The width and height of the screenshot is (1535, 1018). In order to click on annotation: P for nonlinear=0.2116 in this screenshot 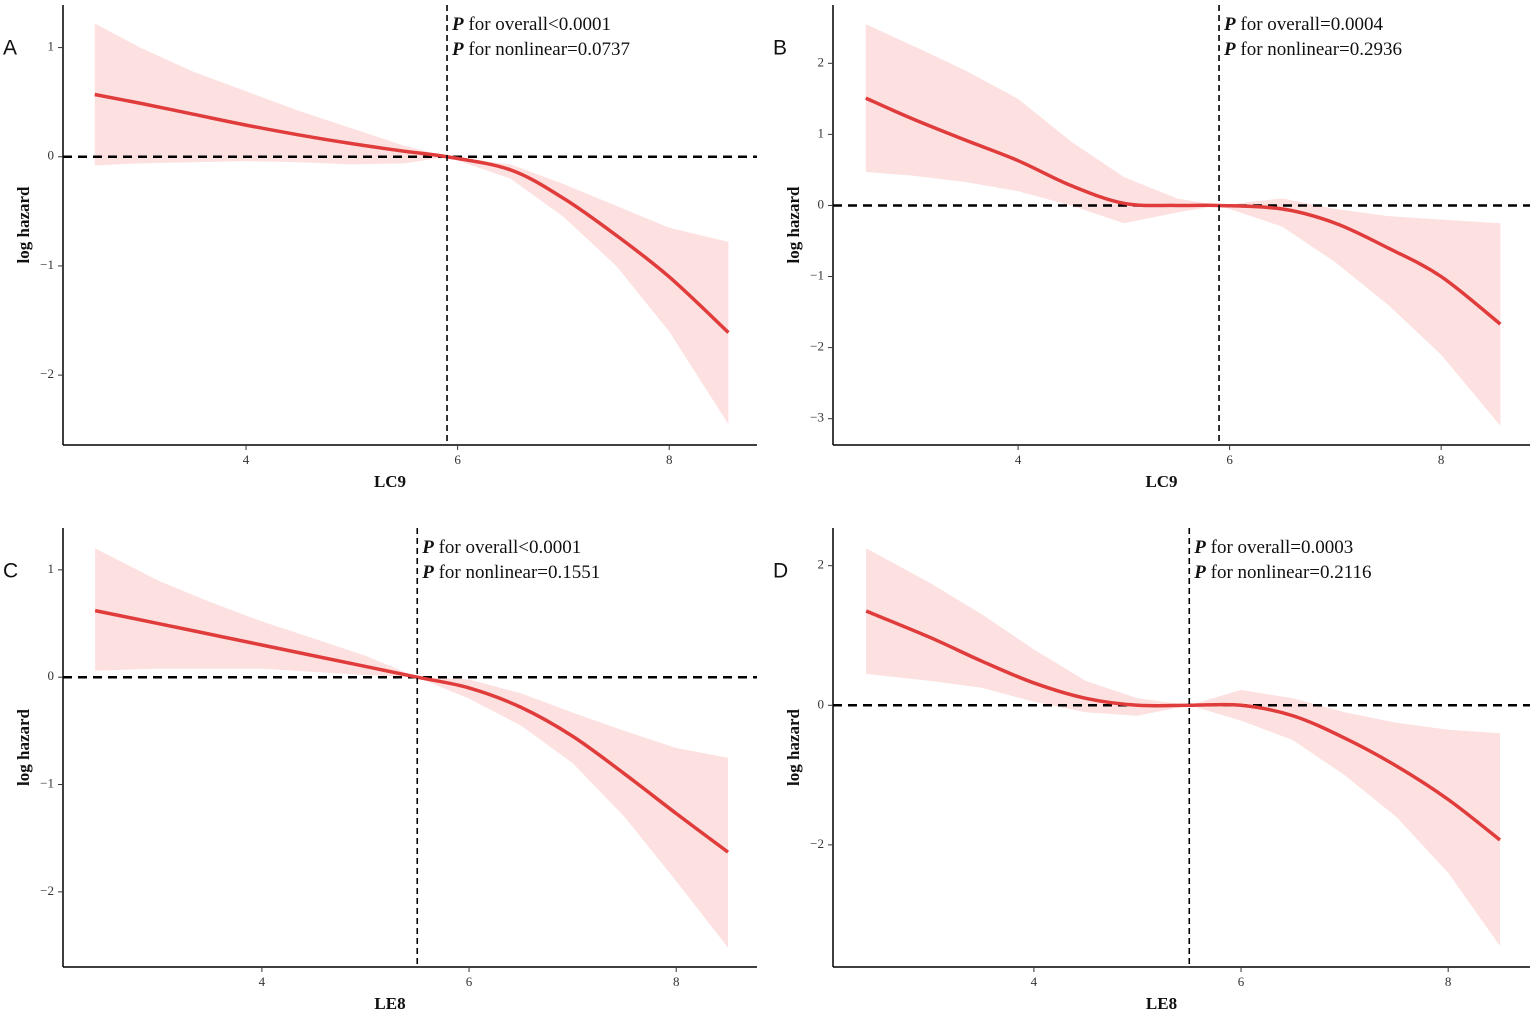, I will do `click(1282, 572)`.